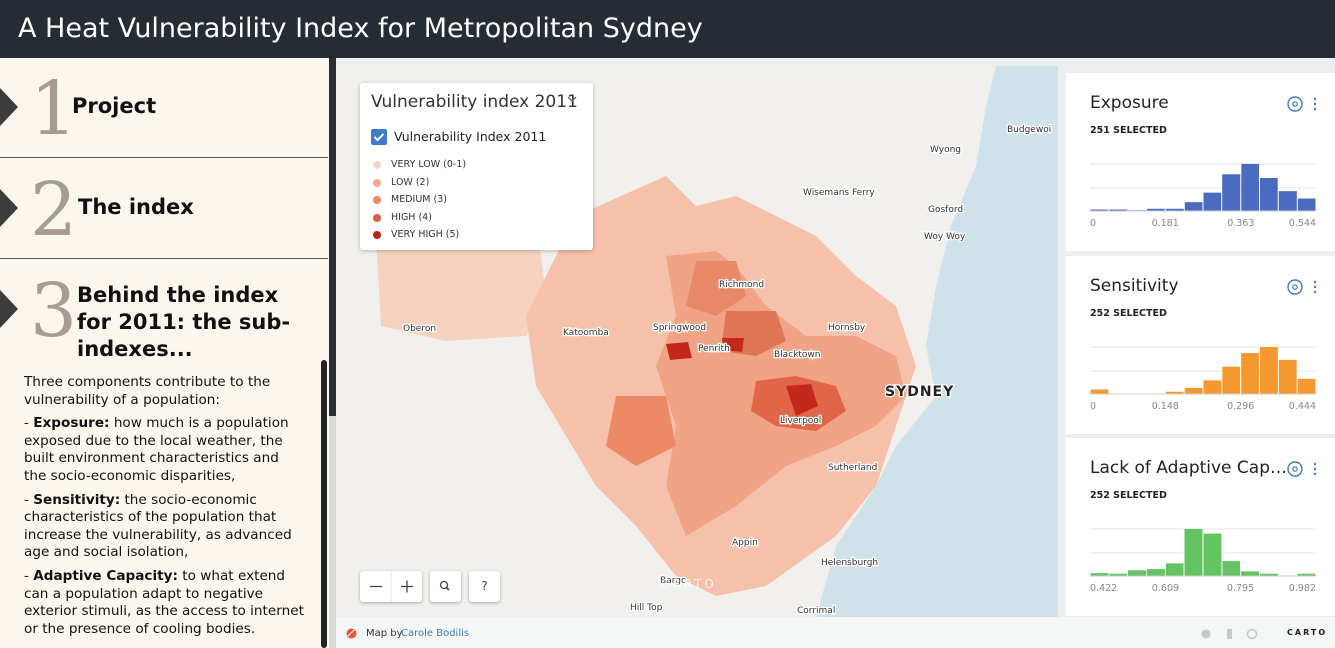  What do you see at coordinates (816, 611) in the screenshot?
I see `place-label: Corrimal` at bounding box center [816, 611].